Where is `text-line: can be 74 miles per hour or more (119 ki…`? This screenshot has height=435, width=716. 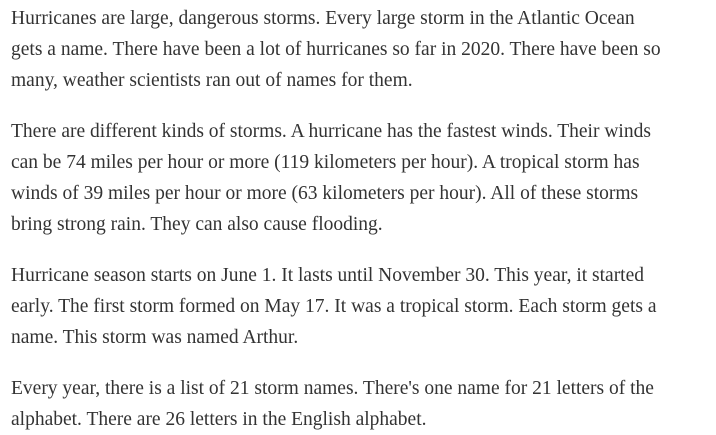
text-line: can be 74 miles per hour or more (119 ki… is located at coordinates (325, 162).